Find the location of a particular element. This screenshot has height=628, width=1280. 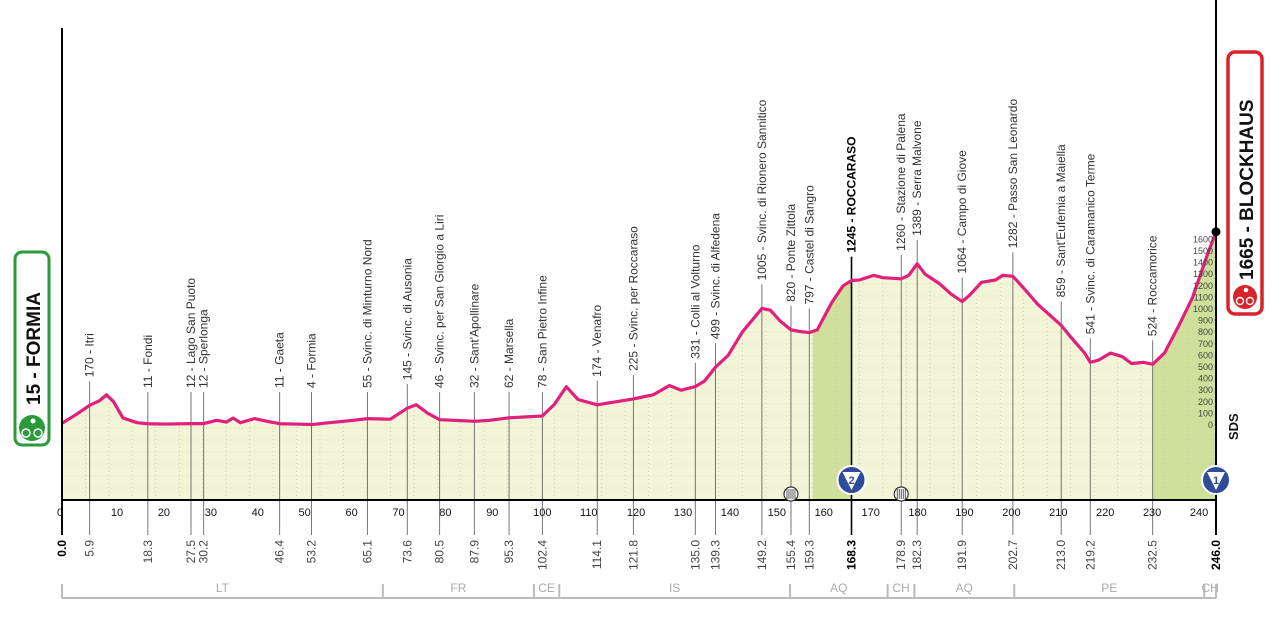

start-box is located at coordinates (32, 348).